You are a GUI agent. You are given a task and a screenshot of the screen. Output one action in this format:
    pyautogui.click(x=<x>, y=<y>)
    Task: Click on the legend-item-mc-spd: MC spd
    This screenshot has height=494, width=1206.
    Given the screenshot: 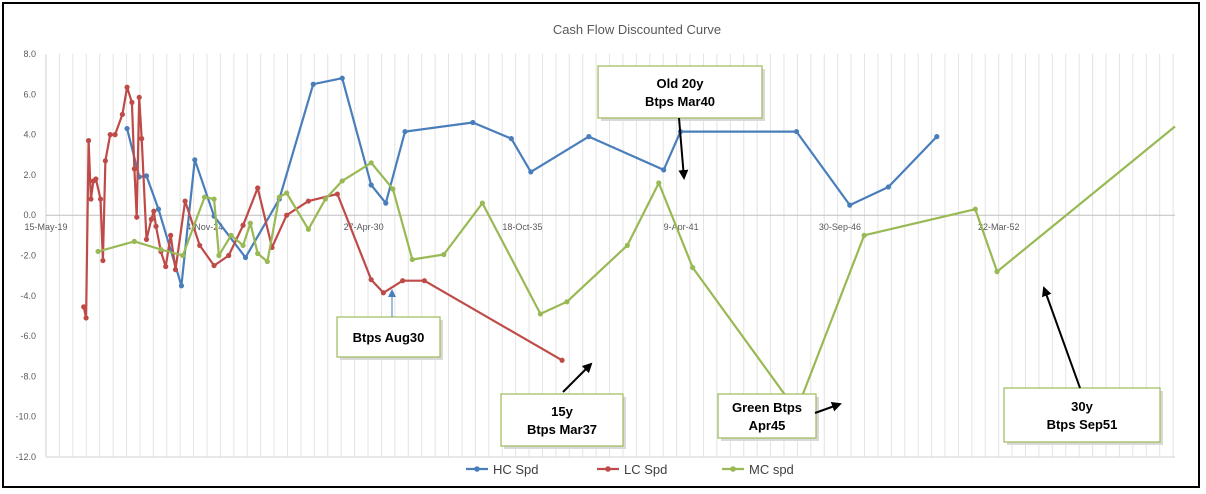 What is the action you would take?
    pyautogui.click(x=758, y=469)
    